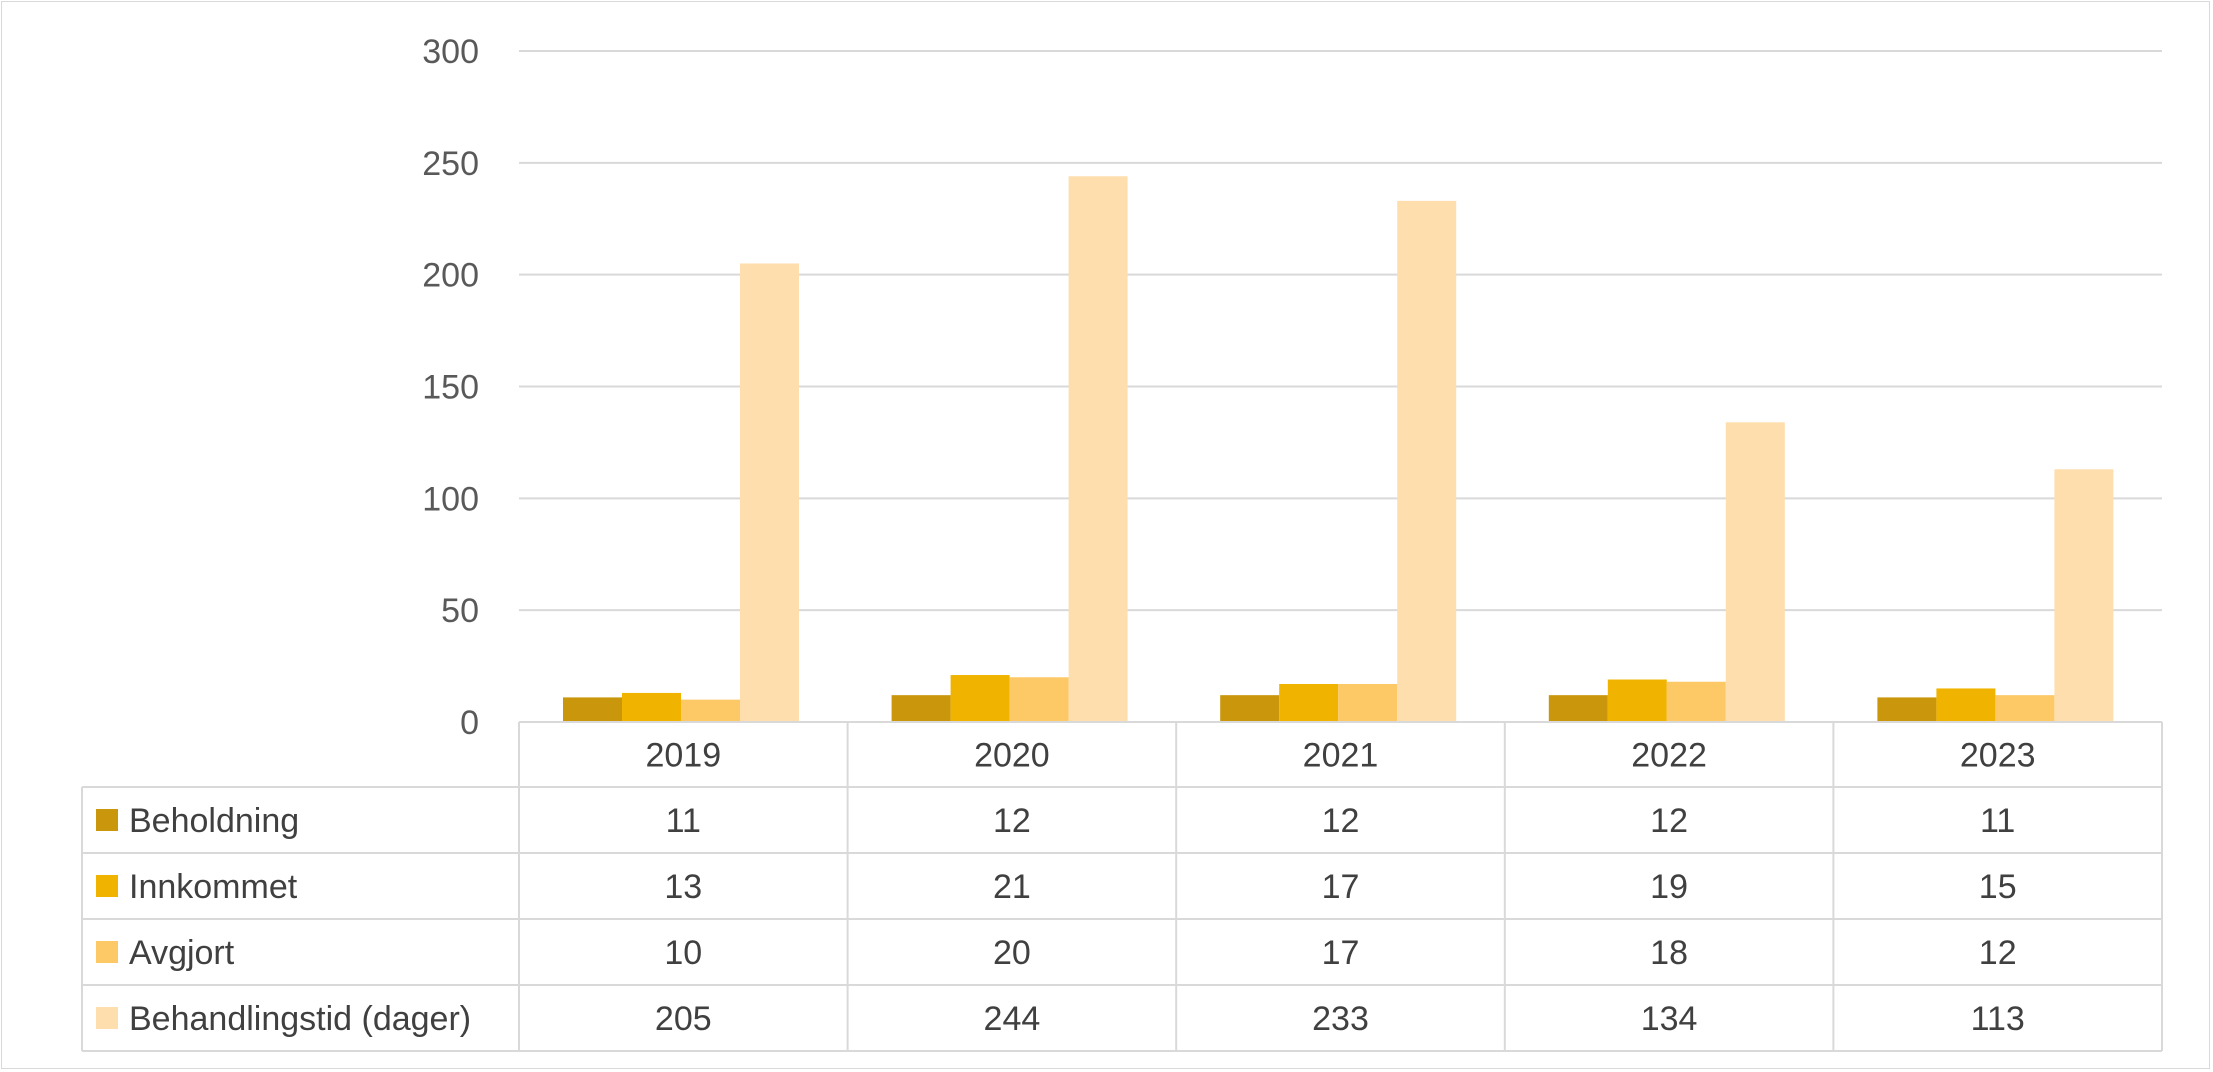 Image resolution: width=2213 pixels, height=1072 pixels. What do you see at coordinates (1012, 953) in the screenshot?
I see `data-label: 20` at bounding box center [1012, 953].